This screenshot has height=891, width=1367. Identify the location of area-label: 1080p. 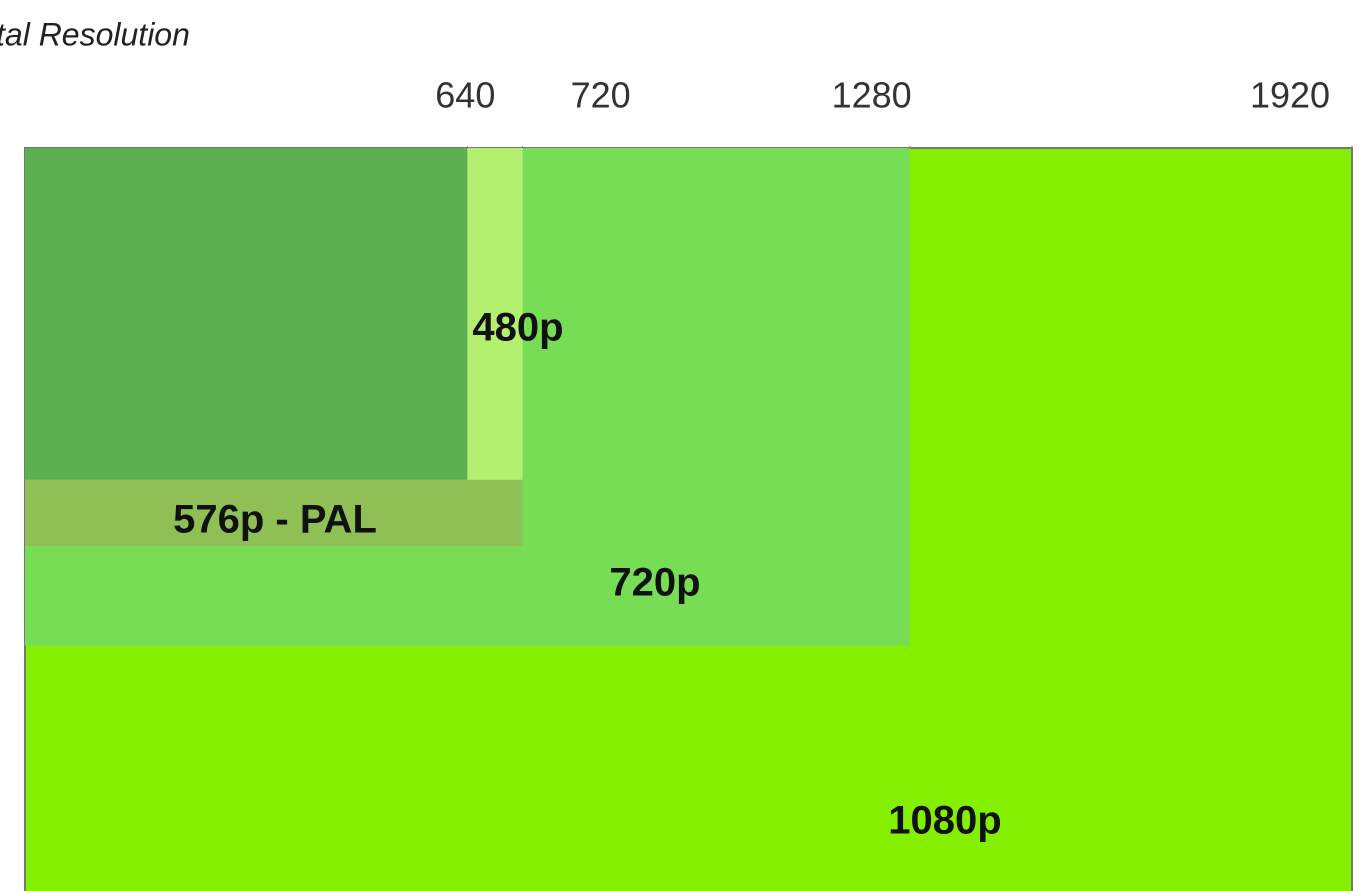
(944, 821).